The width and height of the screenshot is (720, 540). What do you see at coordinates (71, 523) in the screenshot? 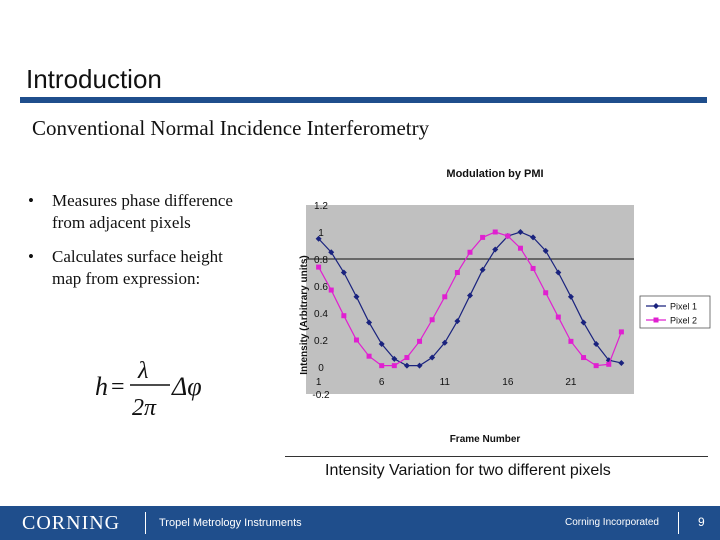
I see `corning-logo: CORNING` at bounding box center [71, 523].